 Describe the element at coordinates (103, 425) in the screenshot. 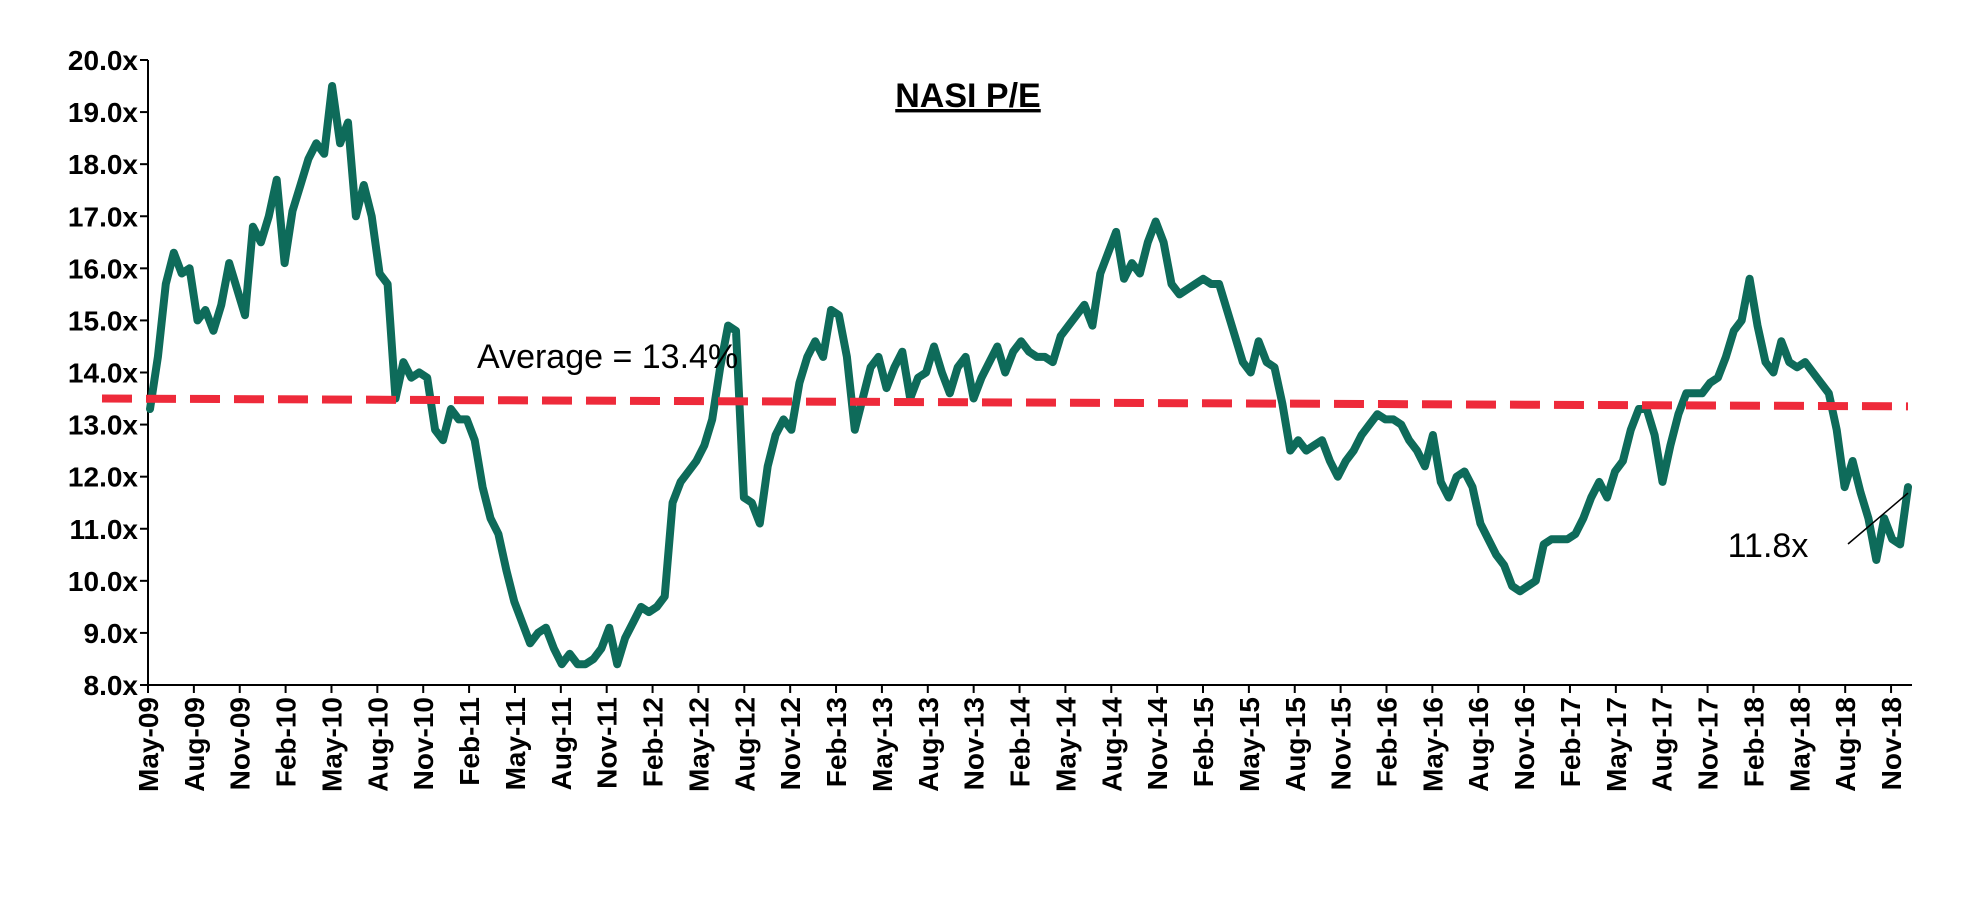

I see `y-tick-label: 13.0x` at that location.